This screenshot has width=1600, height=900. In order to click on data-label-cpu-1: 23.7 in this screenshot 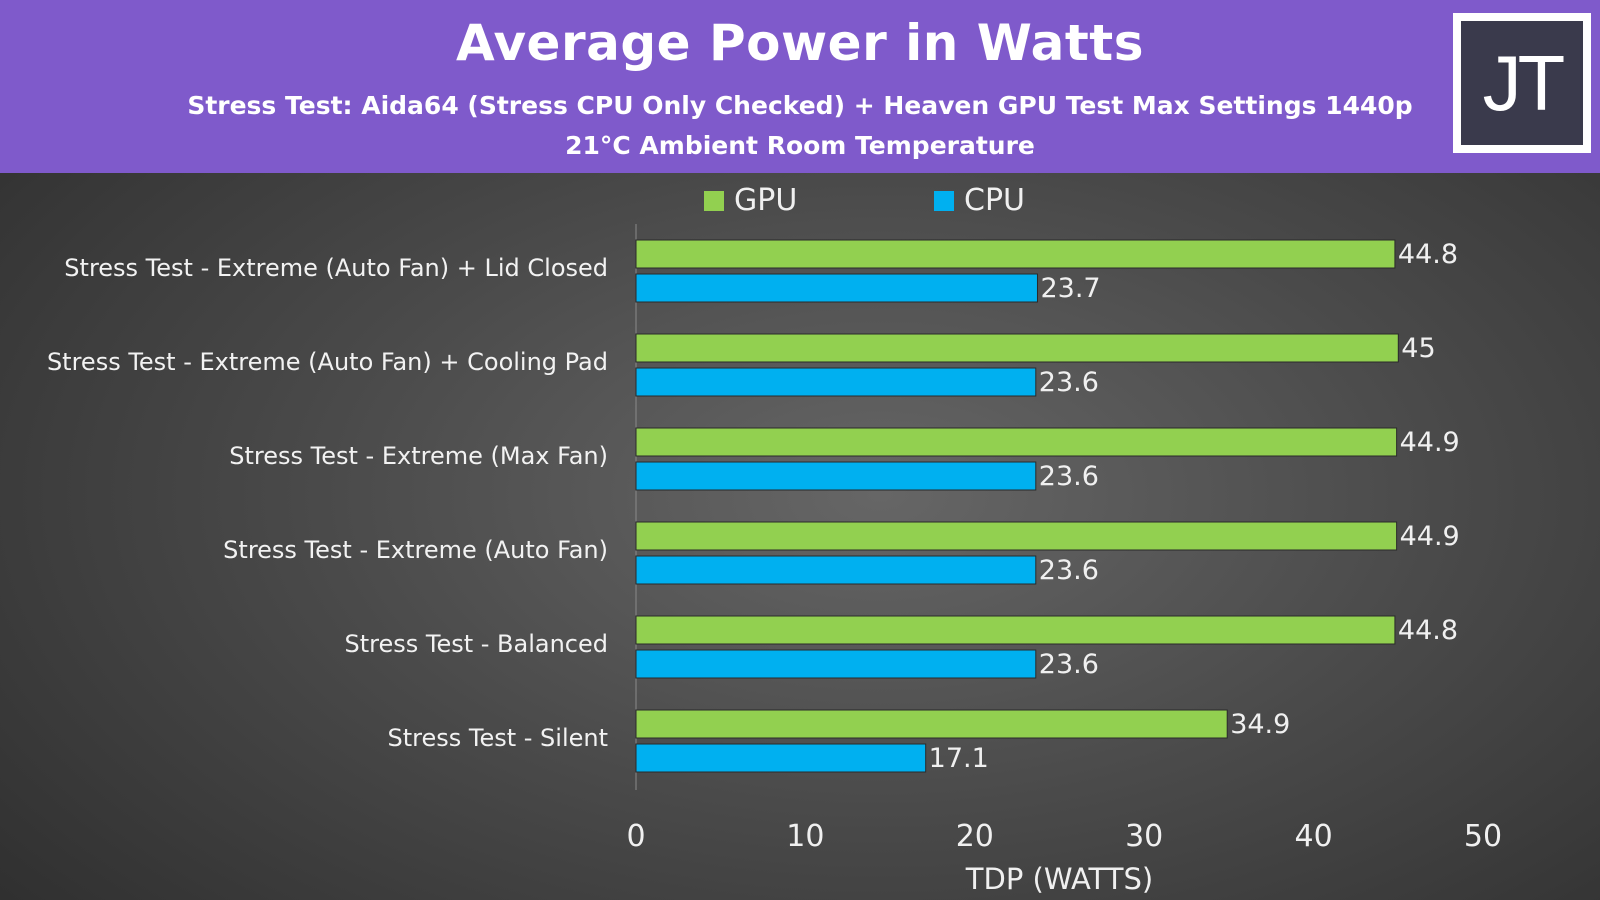, I will do `click(1070, 288)`.